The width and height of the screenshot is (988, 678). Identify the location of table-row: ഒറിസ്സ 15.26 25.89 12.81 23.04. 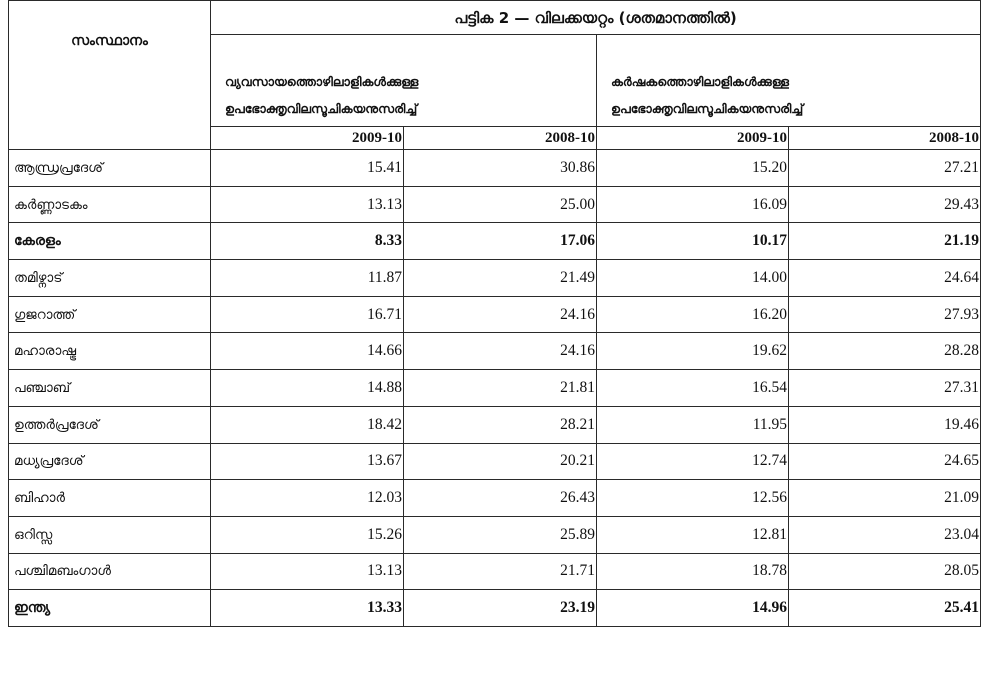
(495, 534).